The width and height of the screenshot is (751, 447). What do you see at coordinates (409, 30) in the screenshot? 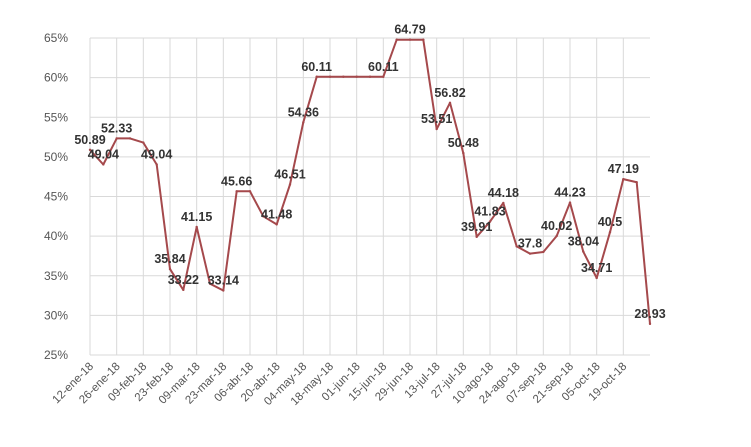
I see `data-label: 64.79` at bounding box center [409, 30].